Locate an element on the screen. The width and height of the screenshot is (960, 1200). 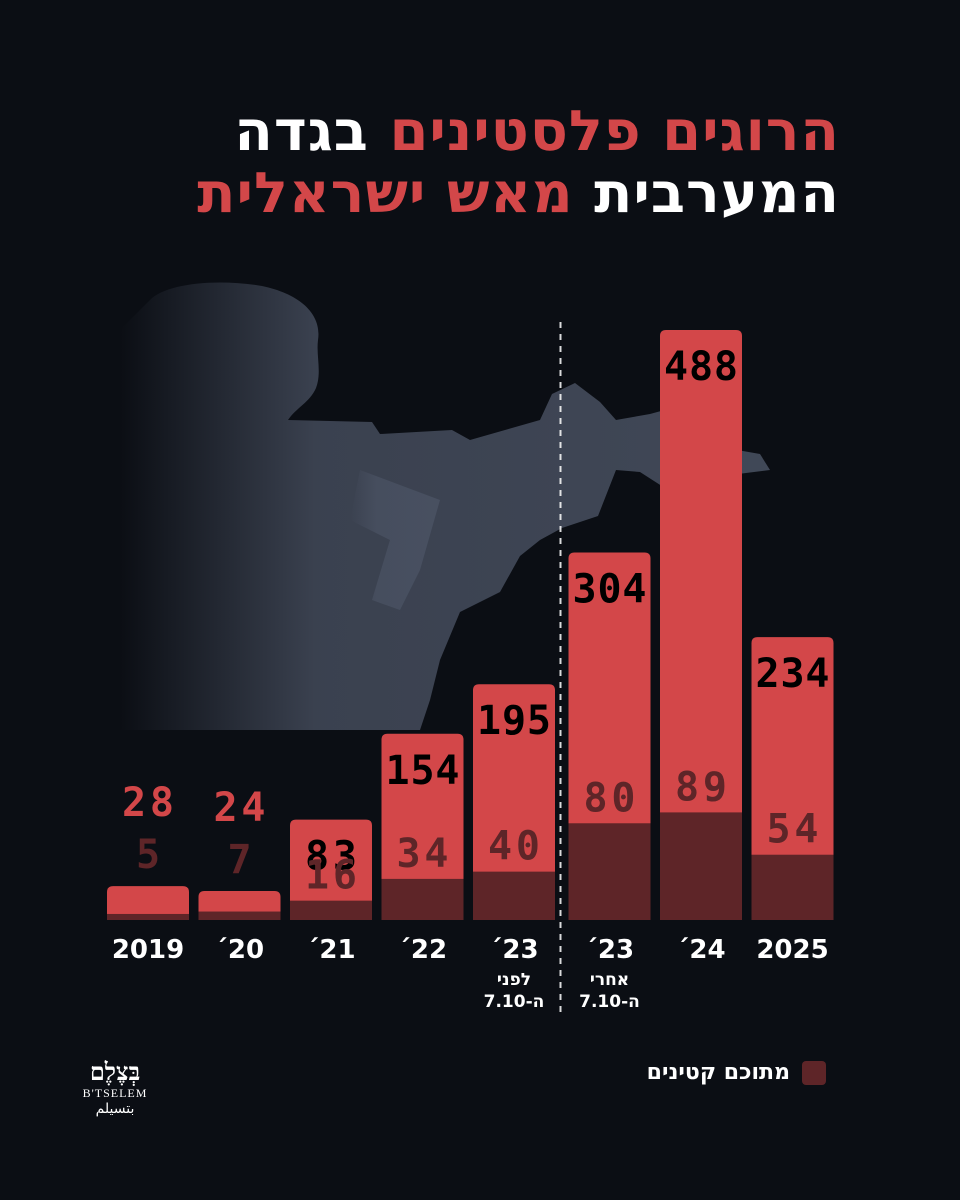
title-line-1: הרוגים פלסטינים בגדה is located at coordinates (460, 132).